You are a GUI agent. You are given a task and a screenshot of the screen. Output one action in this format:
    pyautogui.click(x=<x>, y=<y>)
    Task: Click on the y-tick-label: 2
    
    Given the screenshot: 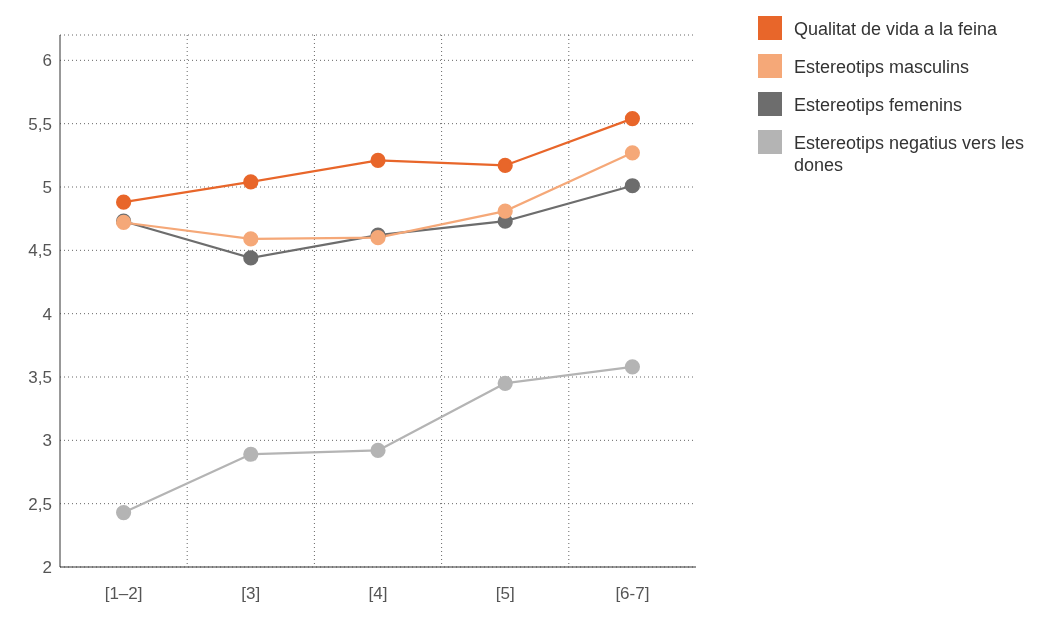 What is the action you would take?
    pyautogui.click(x=47, y=568)
    